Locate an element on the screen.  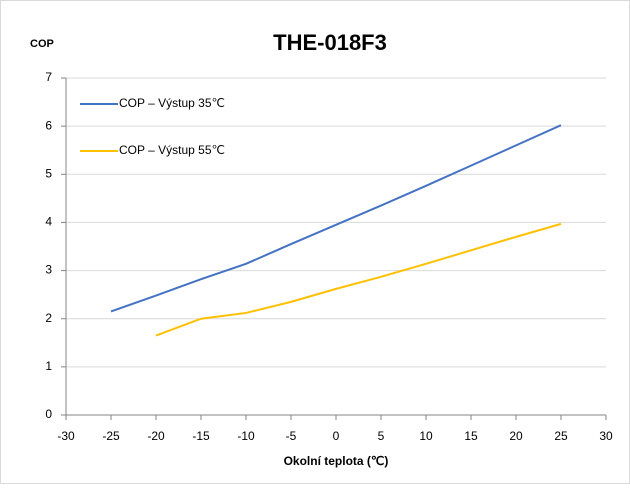
y-tick-label: 0 is located at coordinates (48, 414).